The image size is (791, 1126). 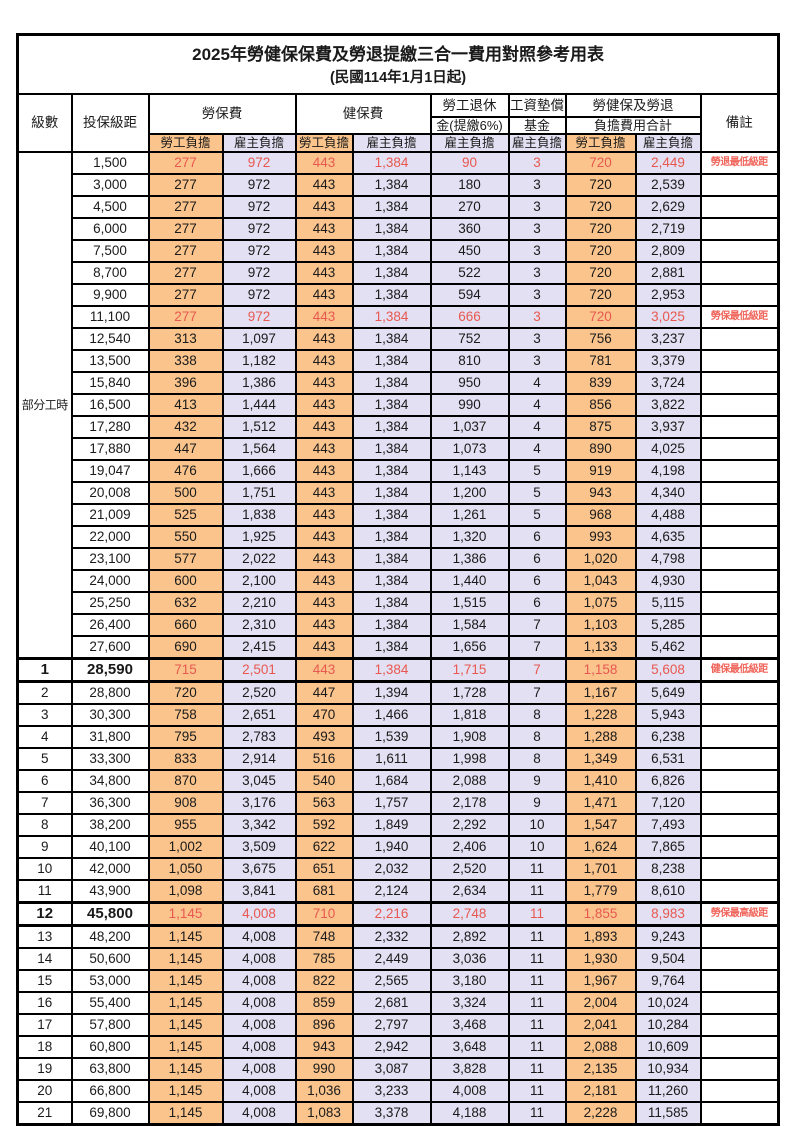 What do you see at coordinates (185, 781) in the screenshot?
I see `labor-employee-cell: 870` at bounding box center [185, 781].